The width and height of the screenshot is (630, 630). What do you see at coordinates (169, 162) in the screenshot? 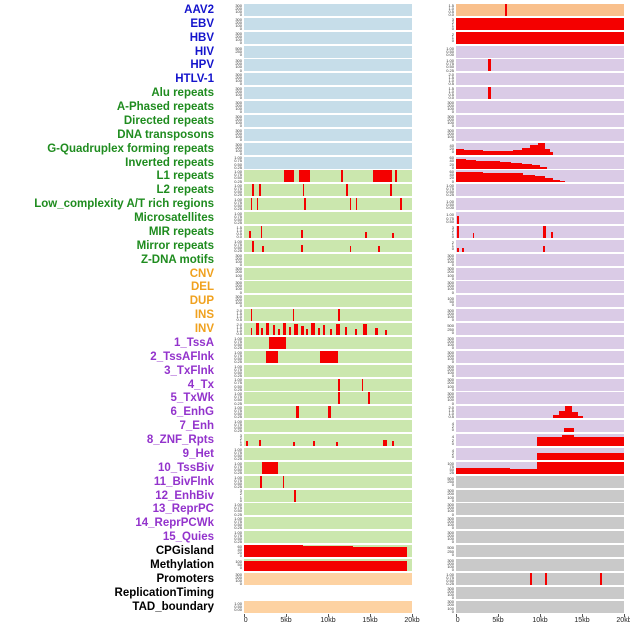
I see `track-label: Inverted repeats` at bounding box center [169, 162].